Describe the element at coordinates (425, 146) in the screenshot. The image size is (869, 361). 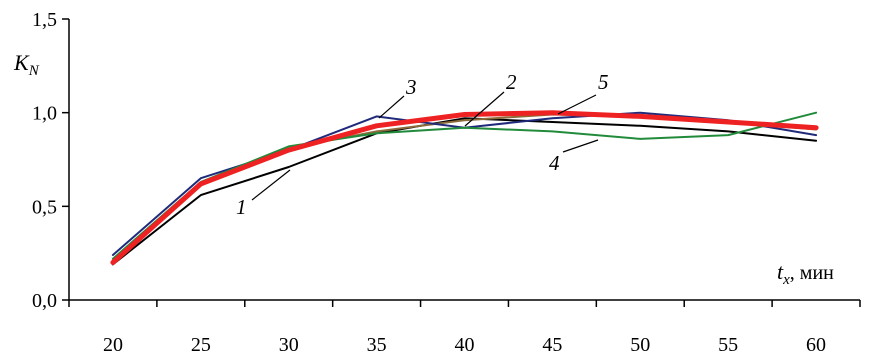
I see `curve-label-leaders` at that location.